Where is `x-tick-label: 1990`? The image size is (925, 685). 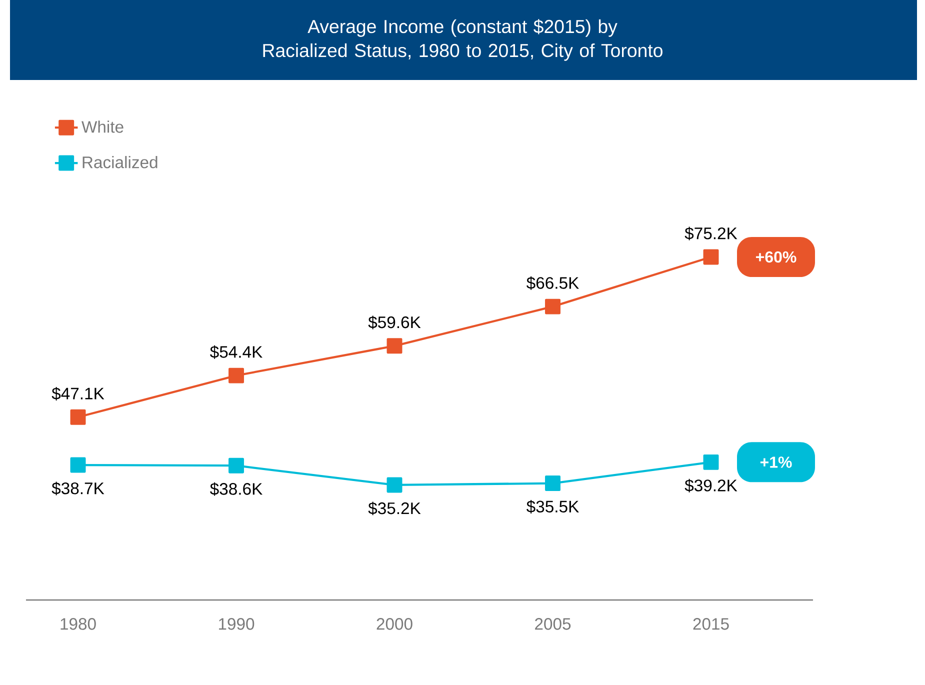
x-tick-label: 1990 is located at coordinates (236, 624).